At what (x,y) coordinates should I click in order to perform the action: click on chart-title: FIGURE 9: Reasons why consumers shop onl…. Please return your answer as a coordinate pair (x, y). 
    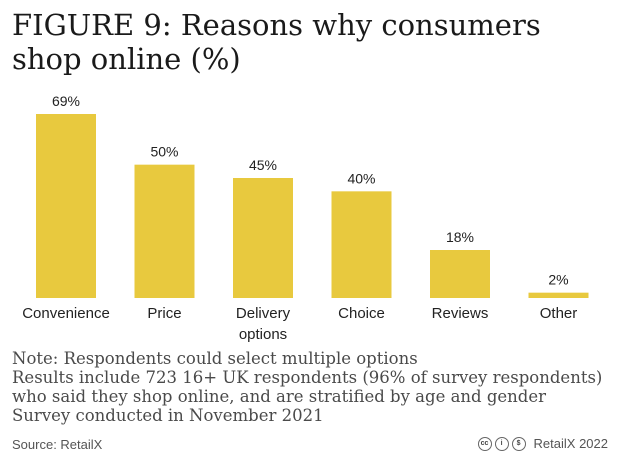
    Looking at the image, I should click on (310, 42).